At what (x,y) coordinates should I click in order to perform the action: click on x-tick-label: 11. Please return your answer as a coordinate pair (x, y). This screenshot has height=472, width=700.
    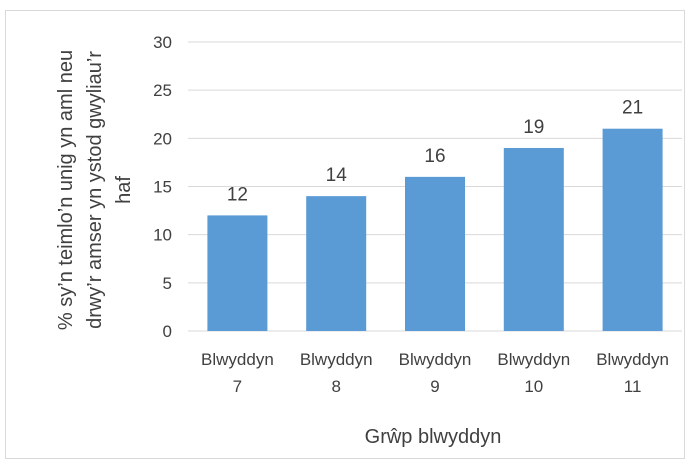
    Looking at the image, I should click on (633, 386).